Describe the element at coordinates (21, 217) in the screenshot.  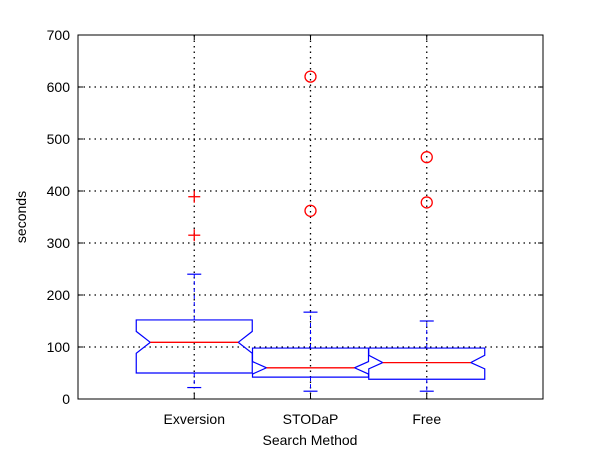
I see `y-axis-label: seconds` at that location.